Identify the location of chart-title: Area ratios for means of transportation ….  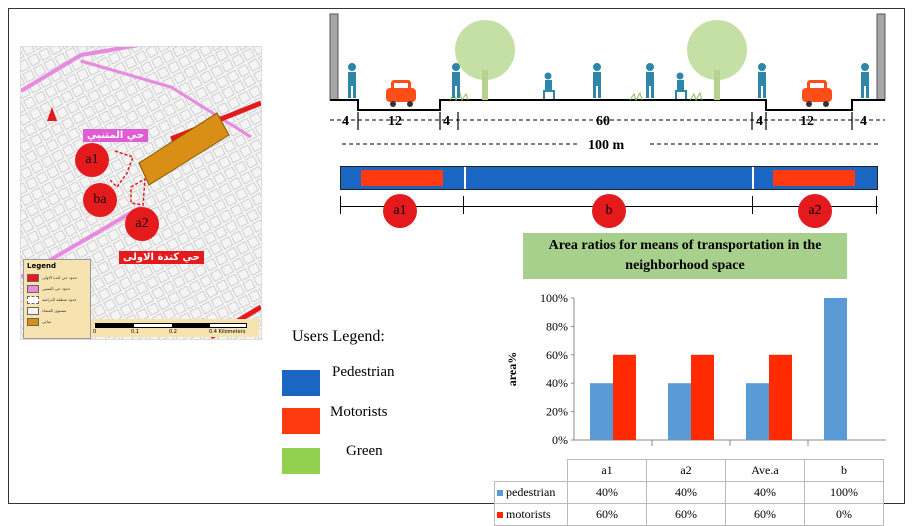
(685, 256).